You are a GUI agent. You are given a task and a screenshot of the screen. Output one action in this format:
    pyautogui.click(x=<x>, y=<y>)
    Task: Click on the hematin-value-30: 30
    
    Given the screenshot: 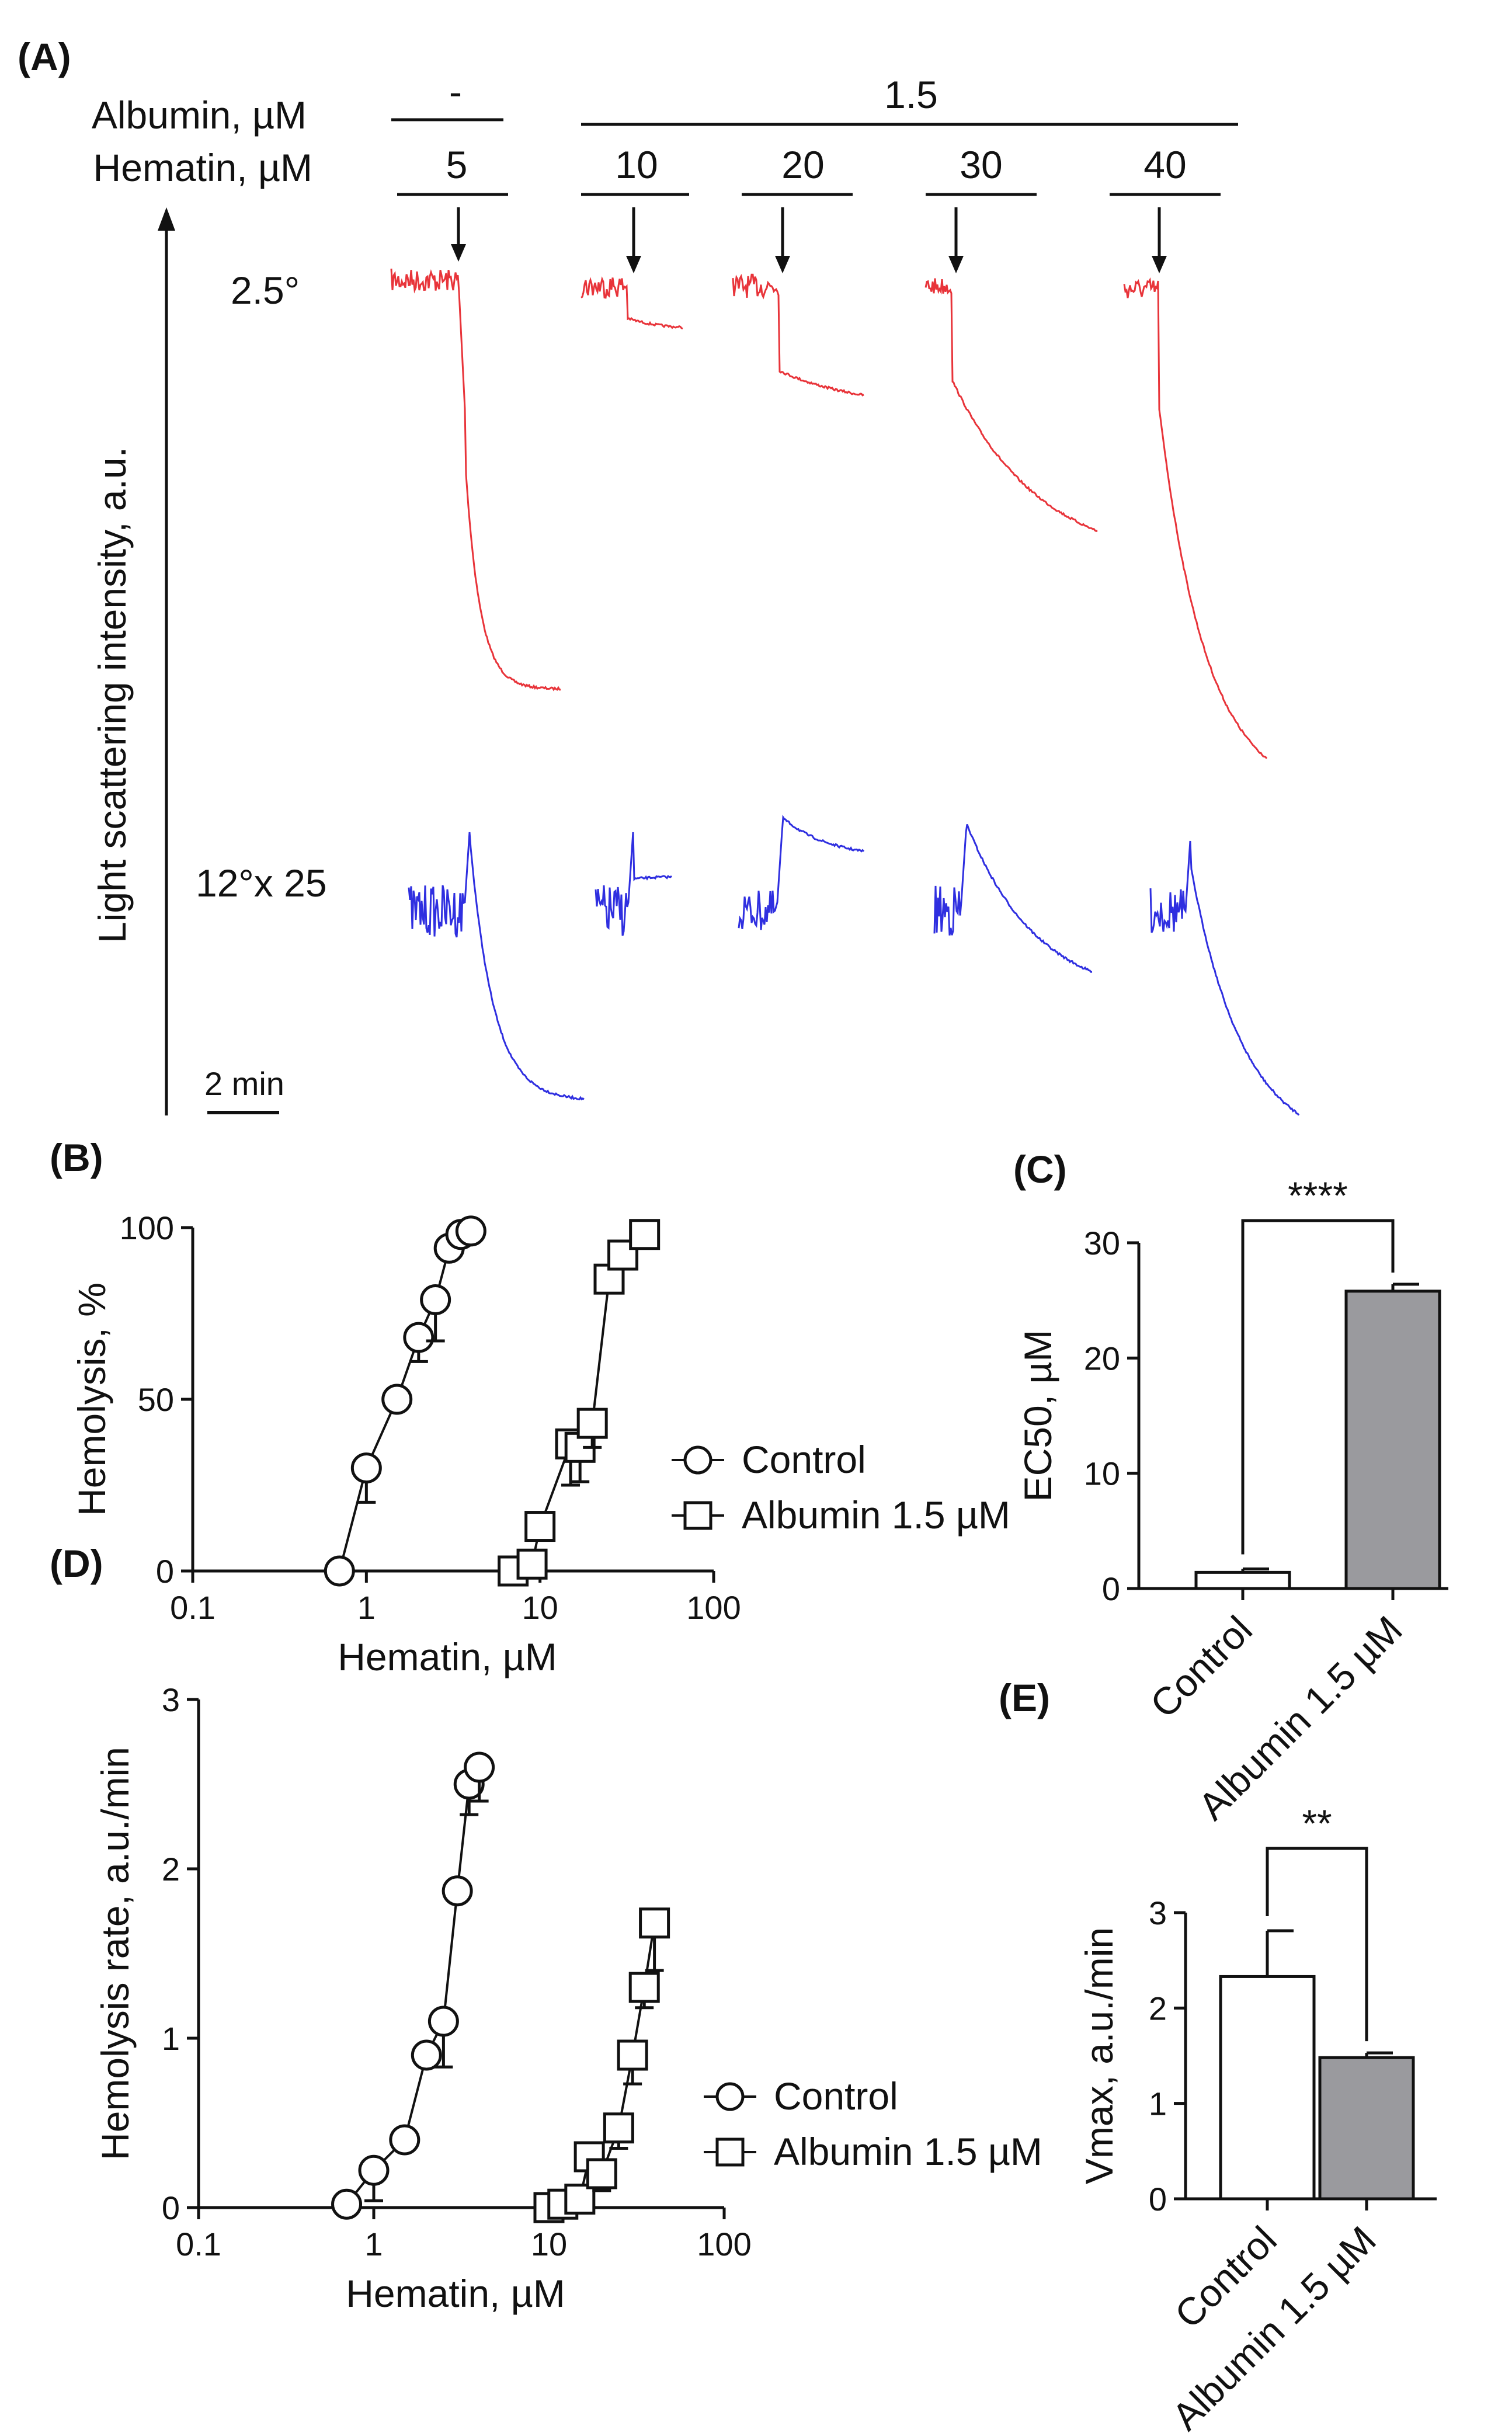 What is the action you would take?
    pyautogui.click(x=981, y=164)
    